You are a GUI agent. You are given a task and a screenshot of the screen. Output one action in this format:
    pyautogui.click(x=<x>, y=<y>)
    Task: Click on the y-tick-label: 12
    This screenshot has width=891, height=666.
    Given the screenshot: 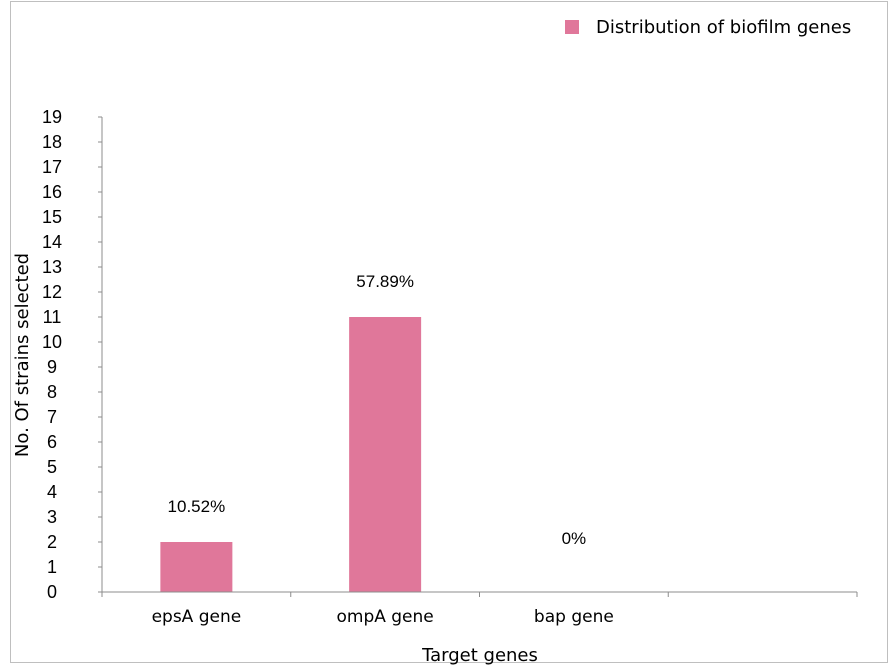 What is the action you would take?
    pyautogui.click(x=52, y=292)
    